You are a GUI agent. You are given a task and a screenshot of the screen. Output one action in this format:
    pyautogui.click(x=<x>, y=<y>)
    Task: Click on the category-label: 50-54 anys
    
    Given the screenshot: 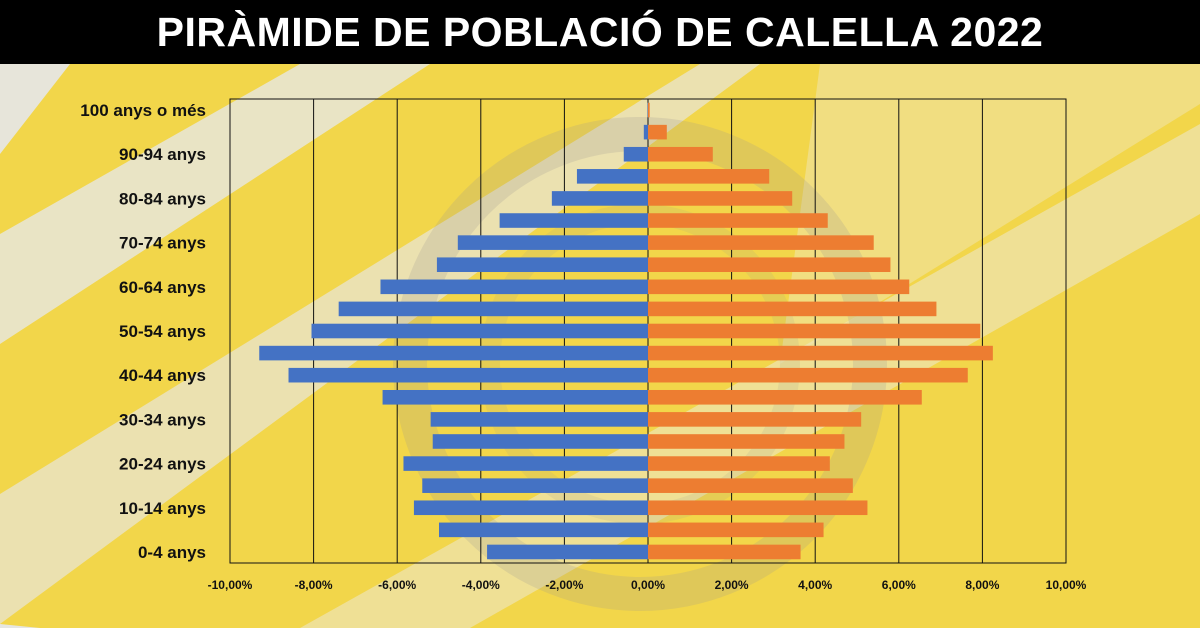 What is the action you would take?
    pyautogui.click(x=162, y=331)
    